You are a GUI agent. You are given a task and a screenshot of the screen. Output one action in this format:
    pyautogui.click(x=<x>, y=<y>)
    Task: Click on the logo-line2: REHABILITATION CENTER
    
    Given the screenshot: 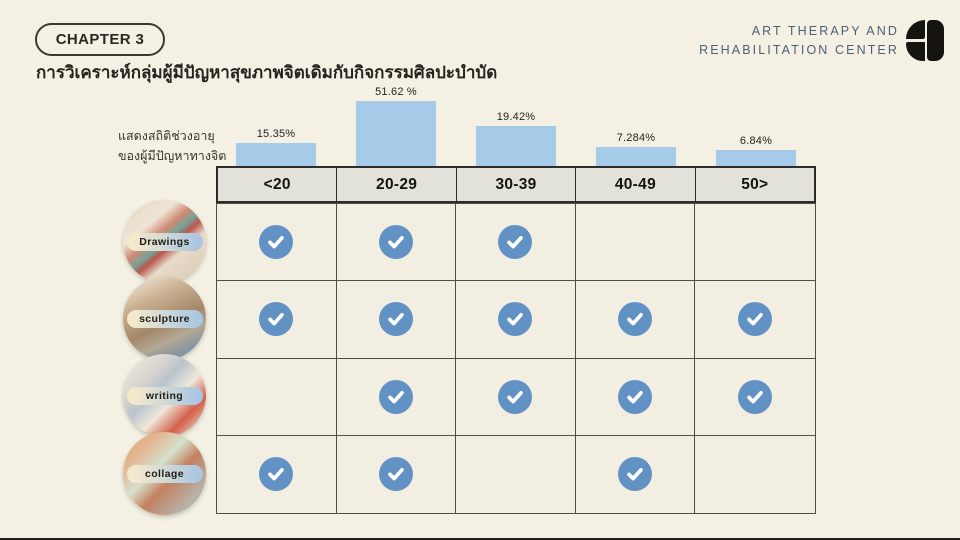 What is the action you would take?
    pyautogui.click(x=799, y=49)
    